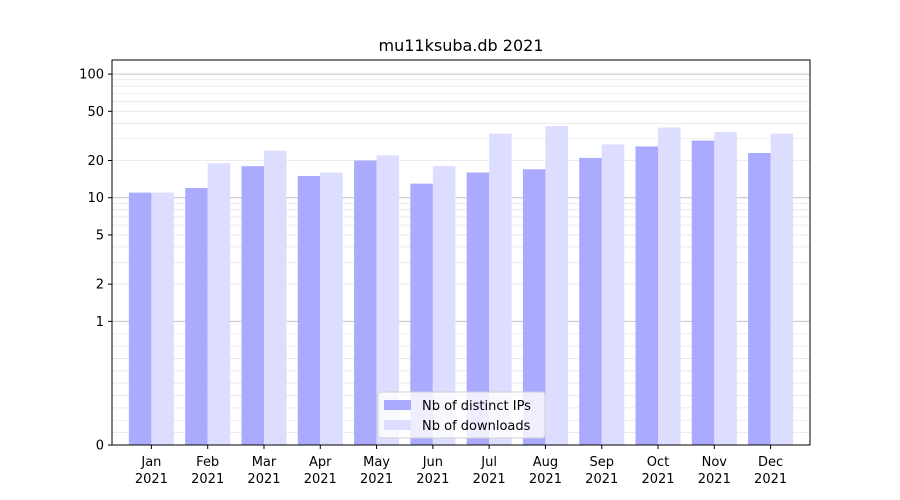 The height and width of the screenshot is (500, 900). What do you see at coordinates (647, 295) in the screenshot?
I see `bar-ips-oct` at bounding box center [647, 295].